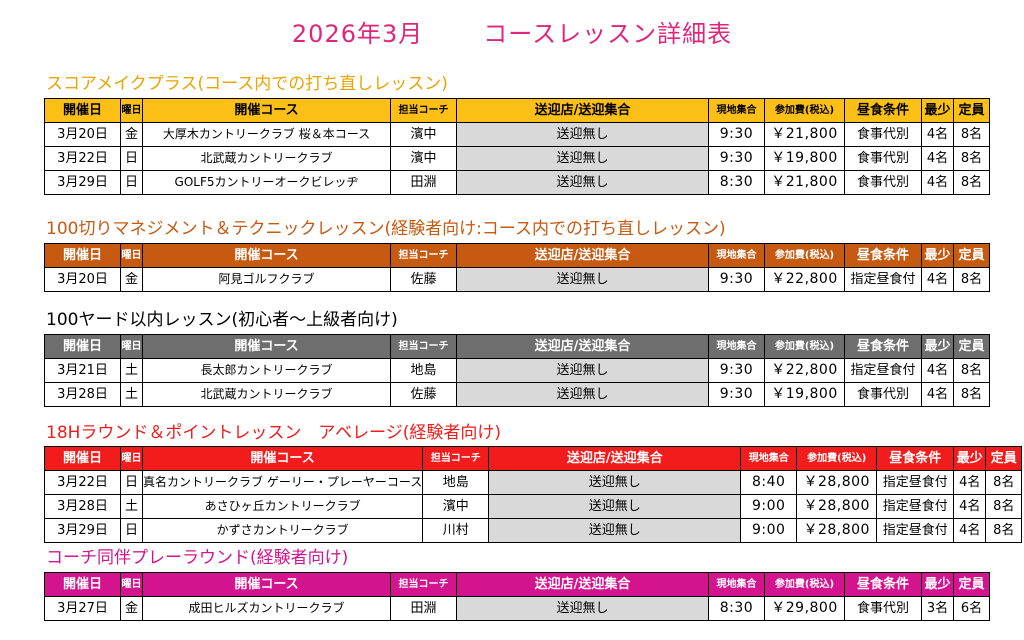 This screenshot has height=640, width=1024. I want to click on cell-capacity: 6名, so click(971, 608).